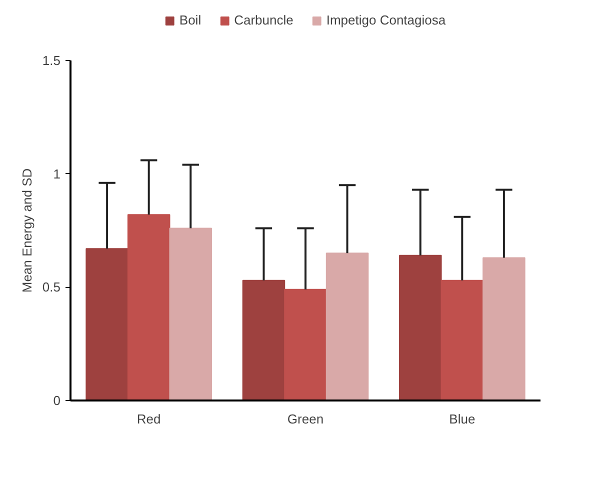 This screenshot has width=593, height=491. What do you see at coordinates (148, 419) in the screenshot?
I see `x-tick-label: Red` at bounding box center [148, 419].